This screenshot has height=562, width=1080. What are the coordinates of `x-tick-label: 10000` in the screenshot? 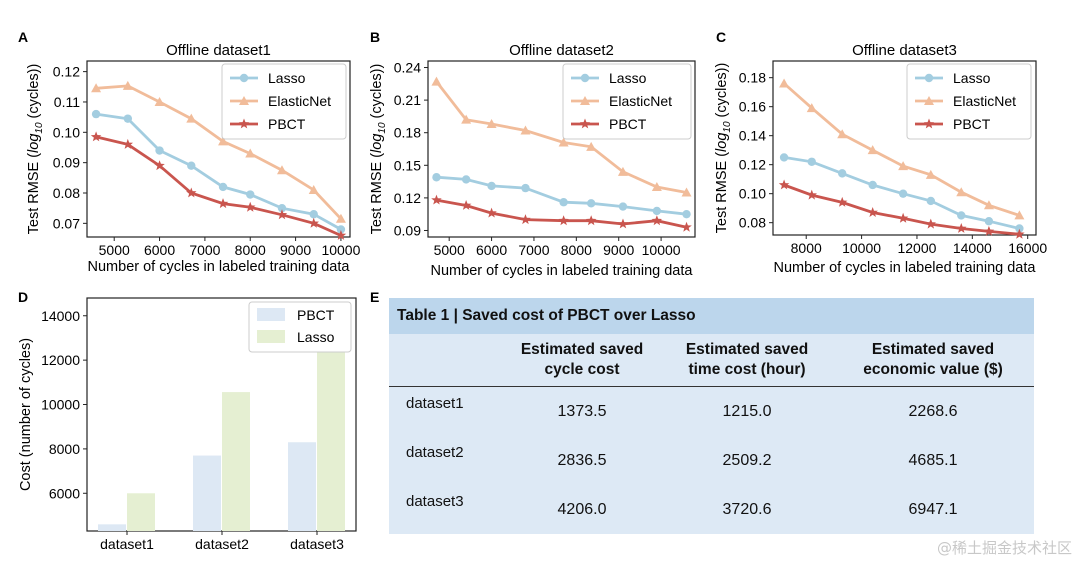 It's located at (661, 250).